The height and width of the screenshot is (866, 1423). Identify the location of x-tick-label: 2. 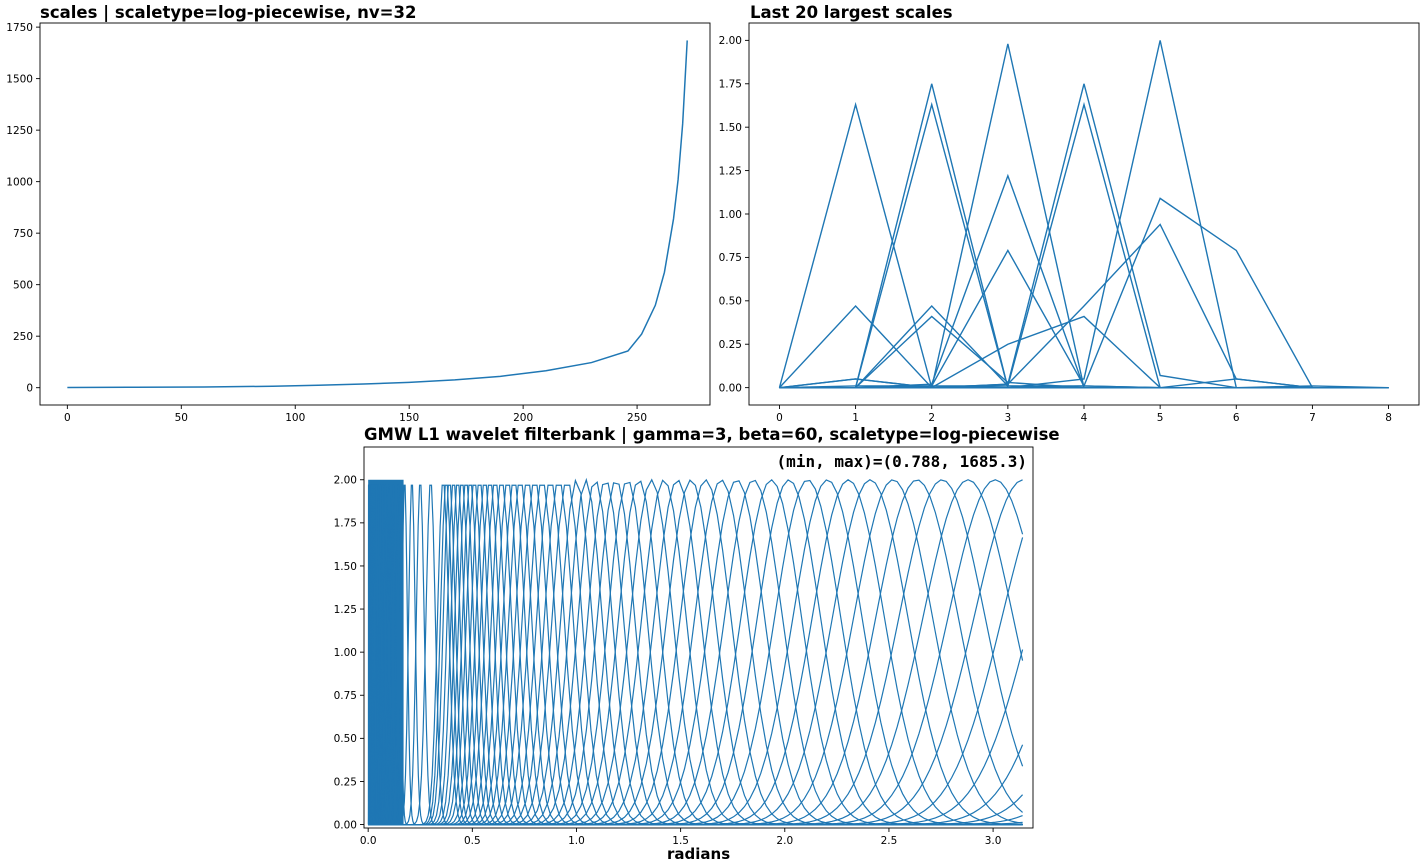
(931, 418).